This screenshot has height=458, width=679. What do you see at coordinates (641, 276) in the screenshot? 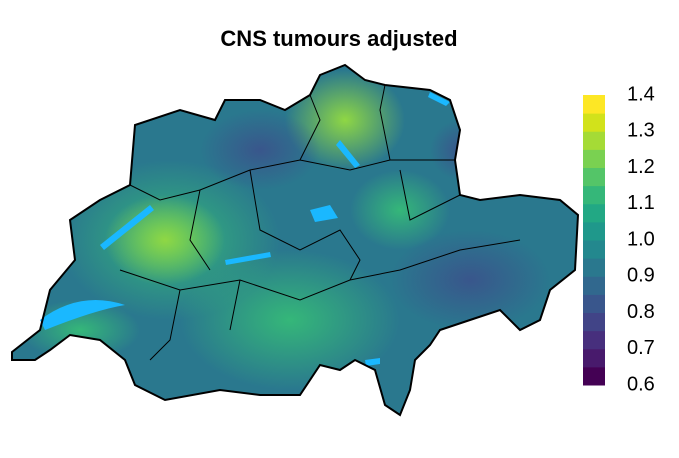
I see `tick-label: 0.9` at bounding box center [641, 276].